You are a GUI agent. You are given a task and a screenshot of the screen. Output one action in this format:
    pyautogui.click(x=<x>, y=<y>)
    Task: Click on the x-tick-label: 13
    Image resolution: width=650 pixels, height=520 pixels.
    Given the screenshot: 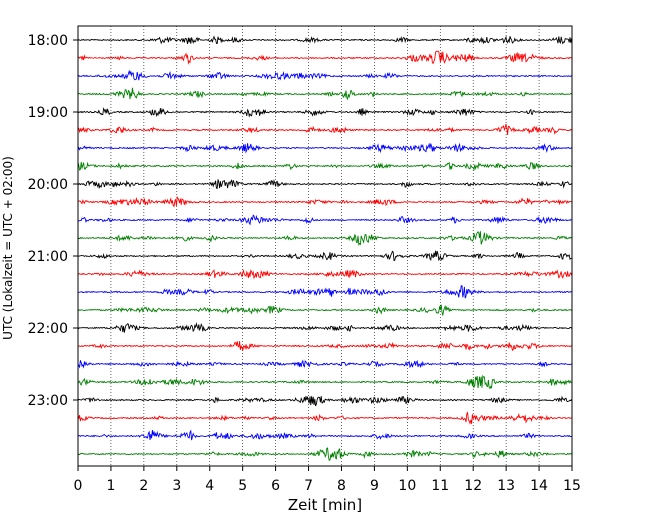 What is the action you would take?
    pyautogui.click(x=506, y=486)
    